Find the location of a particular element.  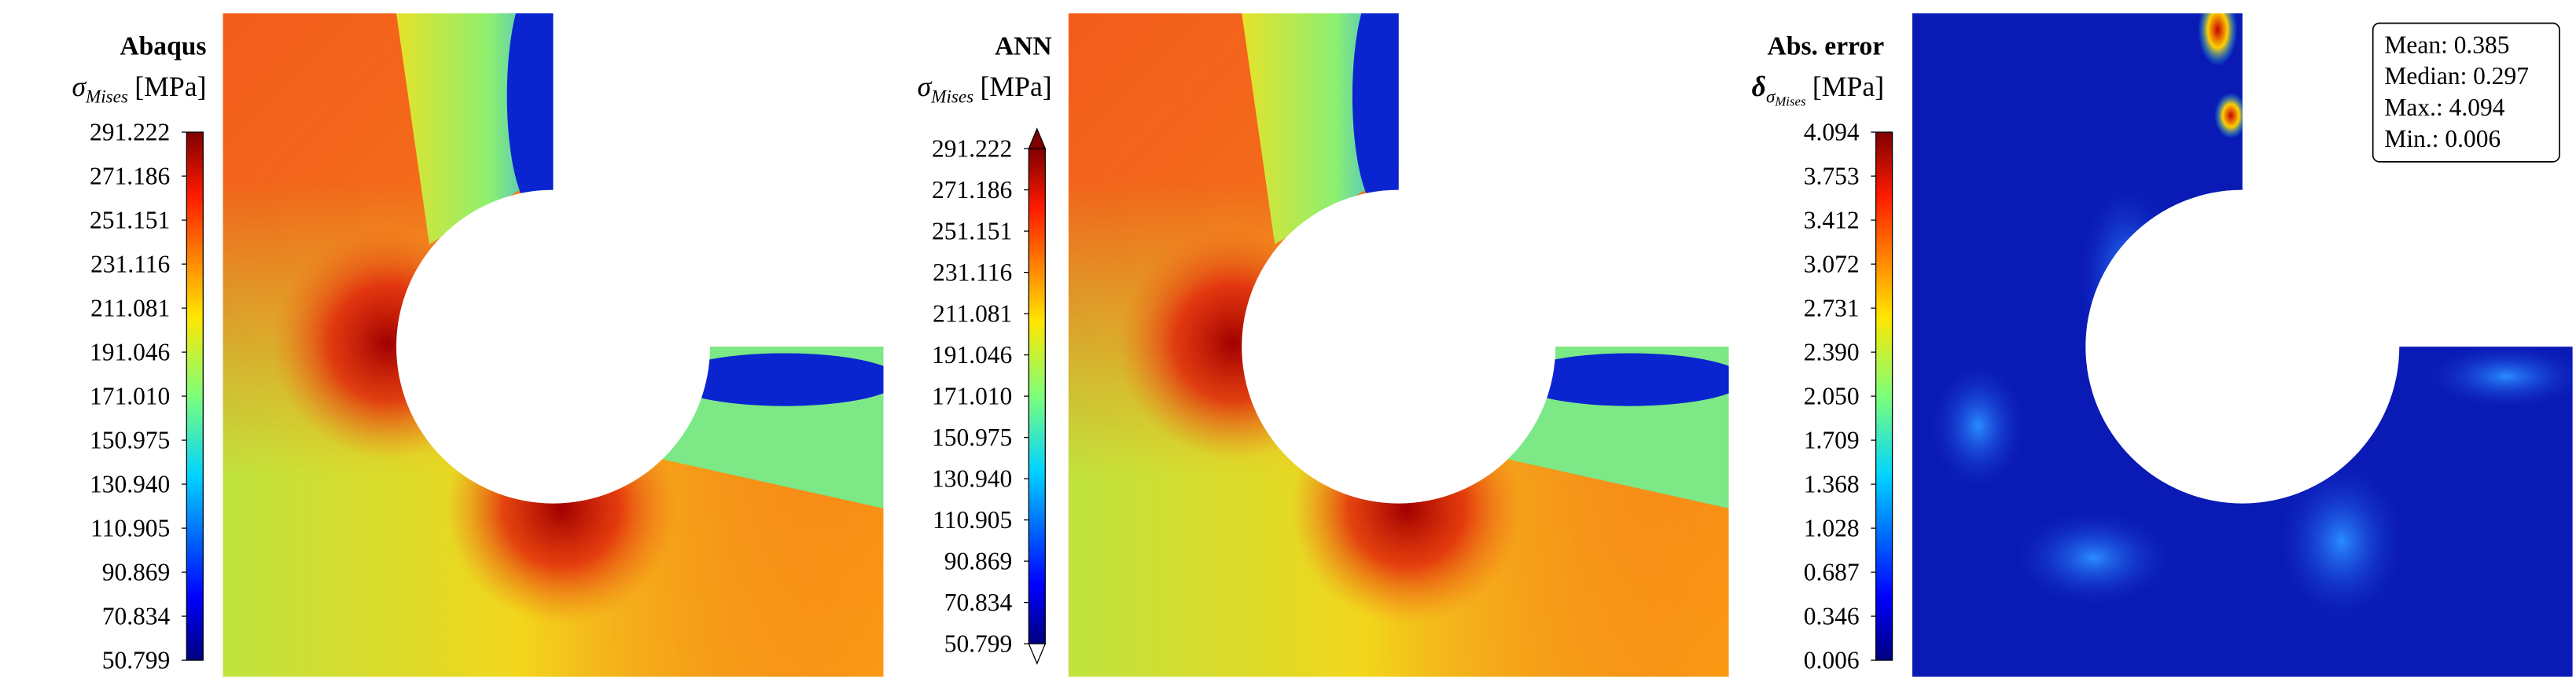

stat-line: Mean: 0.385 is located at coordinates (2446, 44).